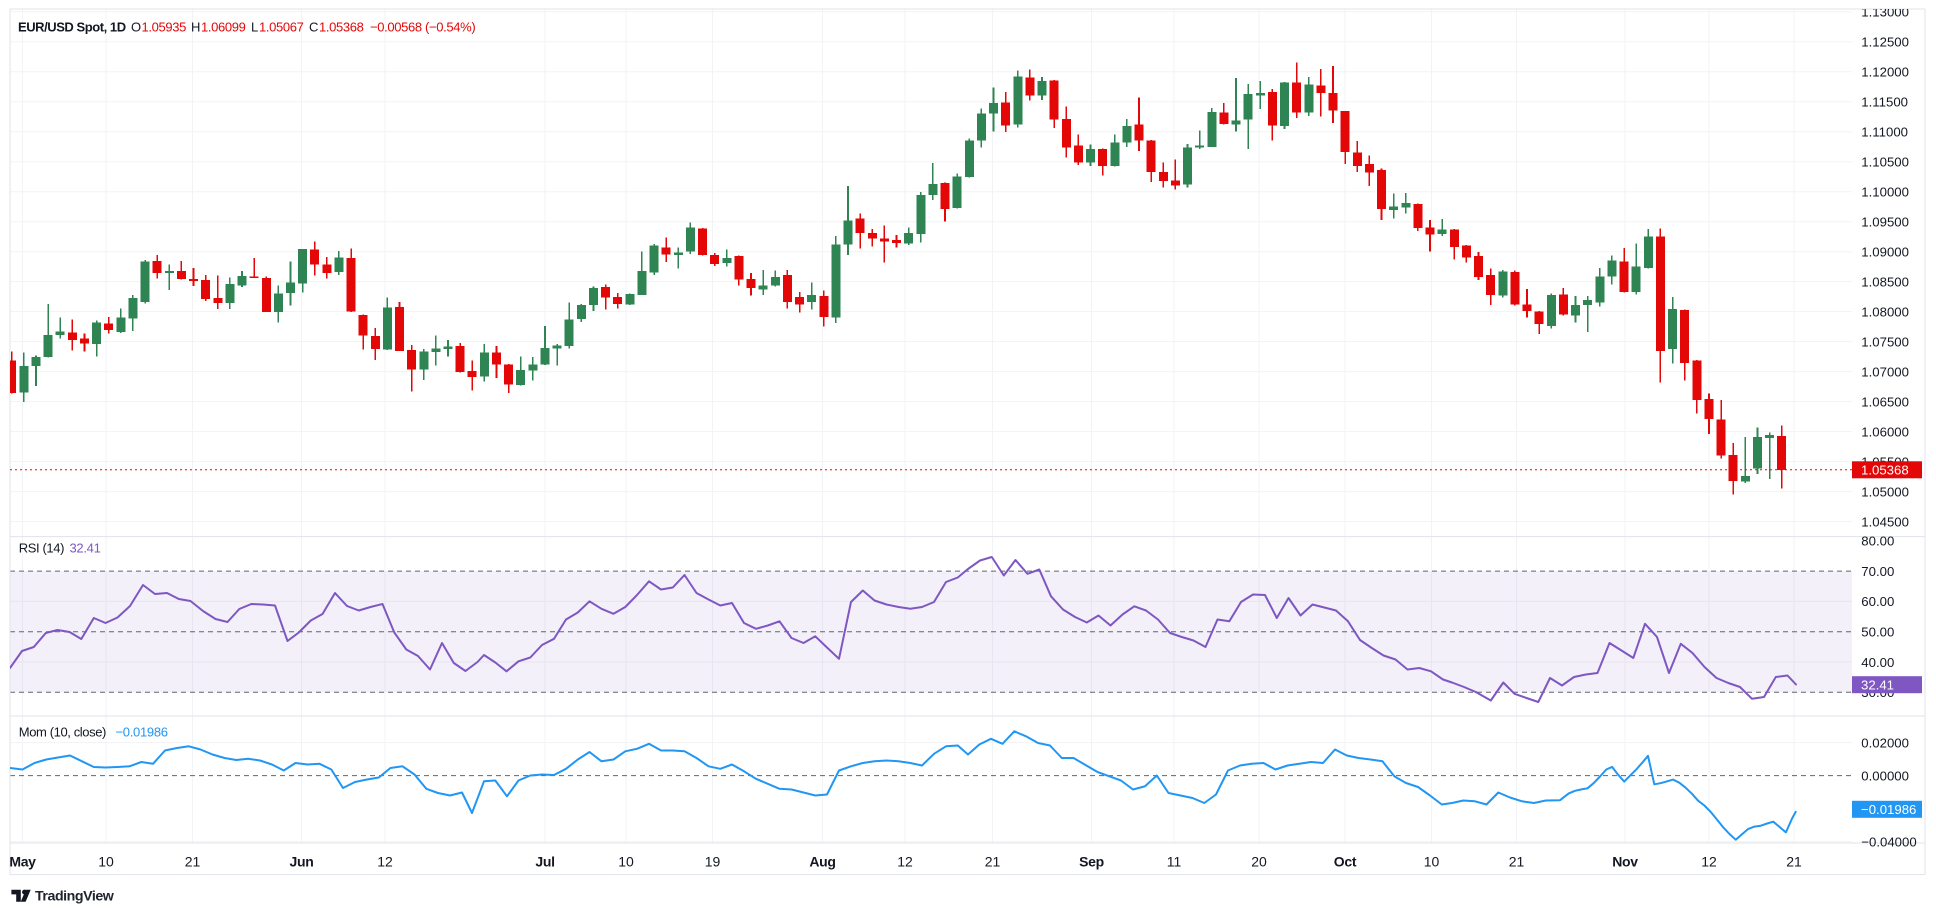 This screenshot has width=1936, height=910. What do you see at coordinates (1885, 12) in the screenshot?
I see `svg-text: 1.13000` at bounding box center [1885, 12].